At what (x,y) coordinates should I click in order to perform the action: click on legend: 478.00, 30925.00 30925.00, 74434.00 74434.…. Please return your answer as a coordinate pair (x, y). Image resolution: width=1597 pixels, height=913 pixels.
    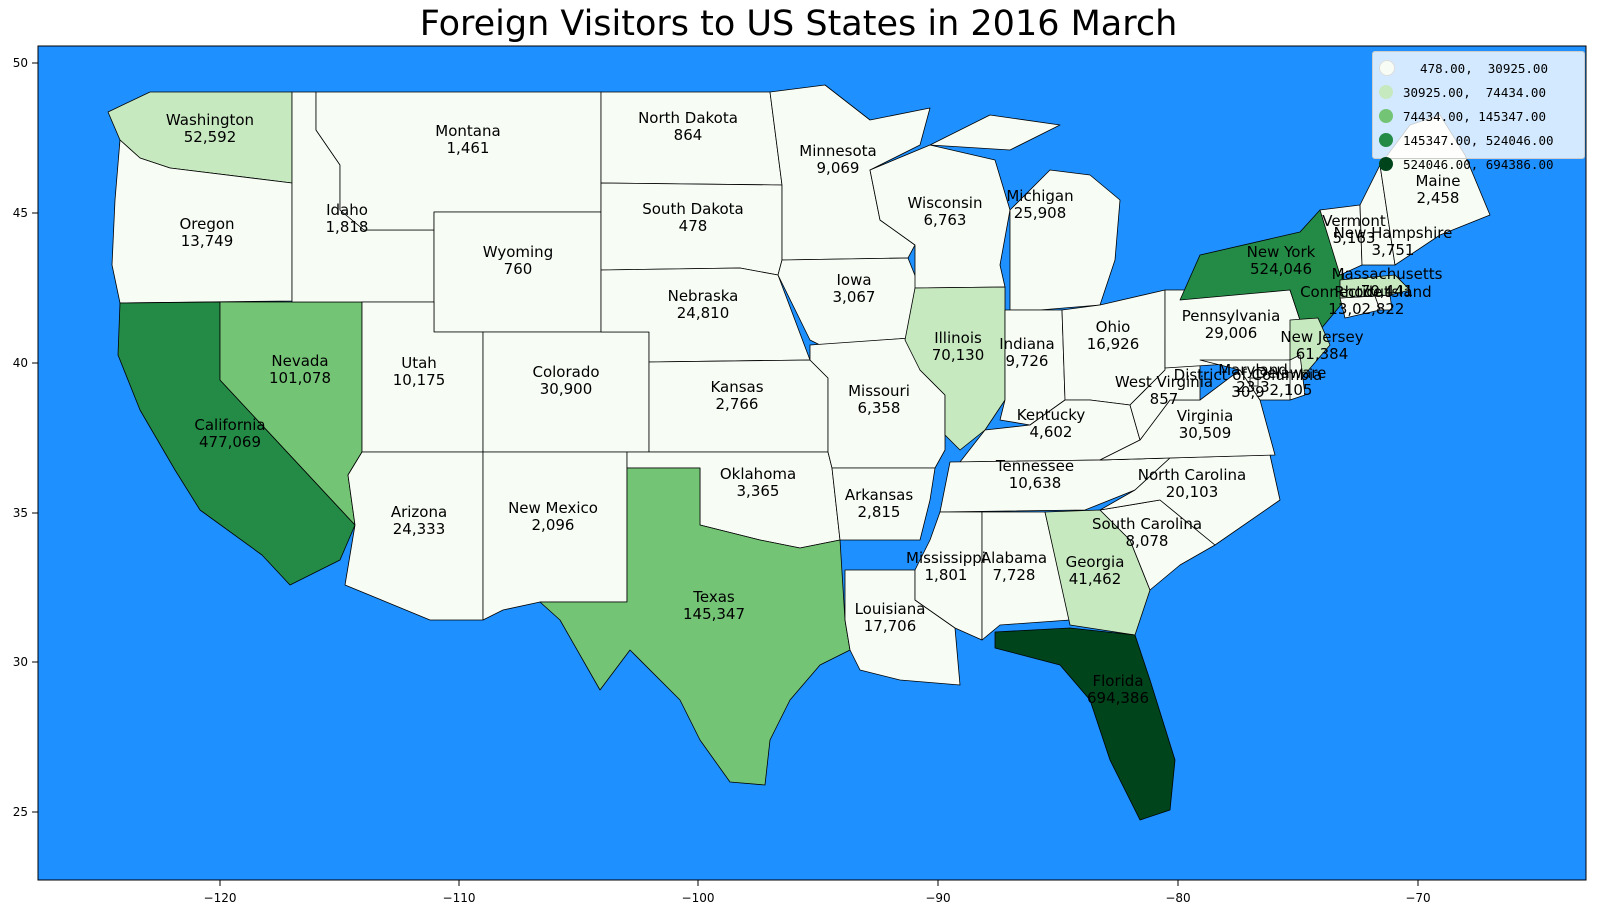
    Looking at the image, I should click on (1478, 111).